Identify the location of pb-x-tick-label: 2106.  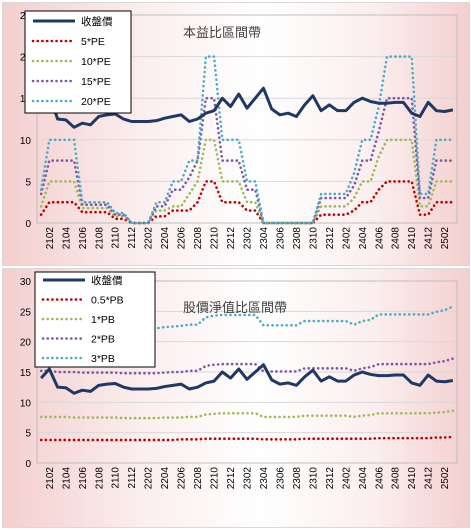
(83, 478).